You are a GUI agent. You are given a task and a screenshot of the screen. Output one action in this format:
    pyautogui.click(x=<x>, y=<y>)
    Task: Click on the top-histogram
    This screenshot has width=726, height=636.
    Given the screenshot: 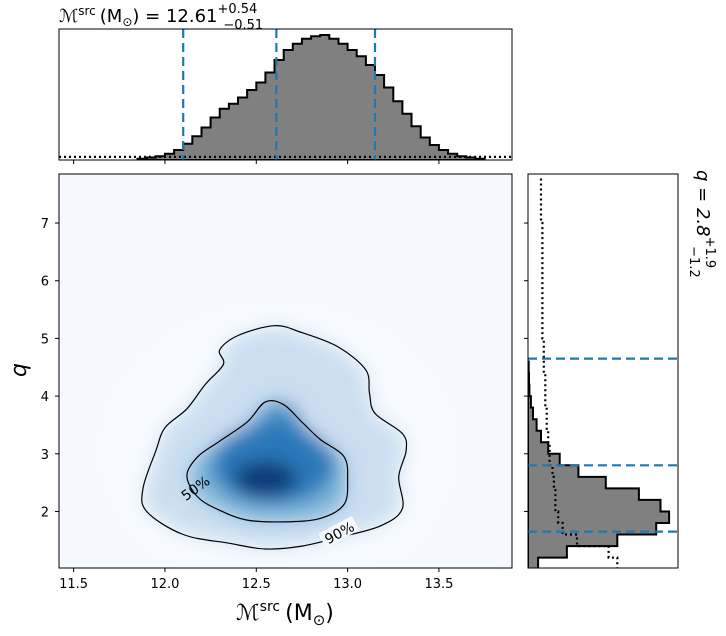 What is the action you would take?
    pyautogui.click(x=311, y=97)
    